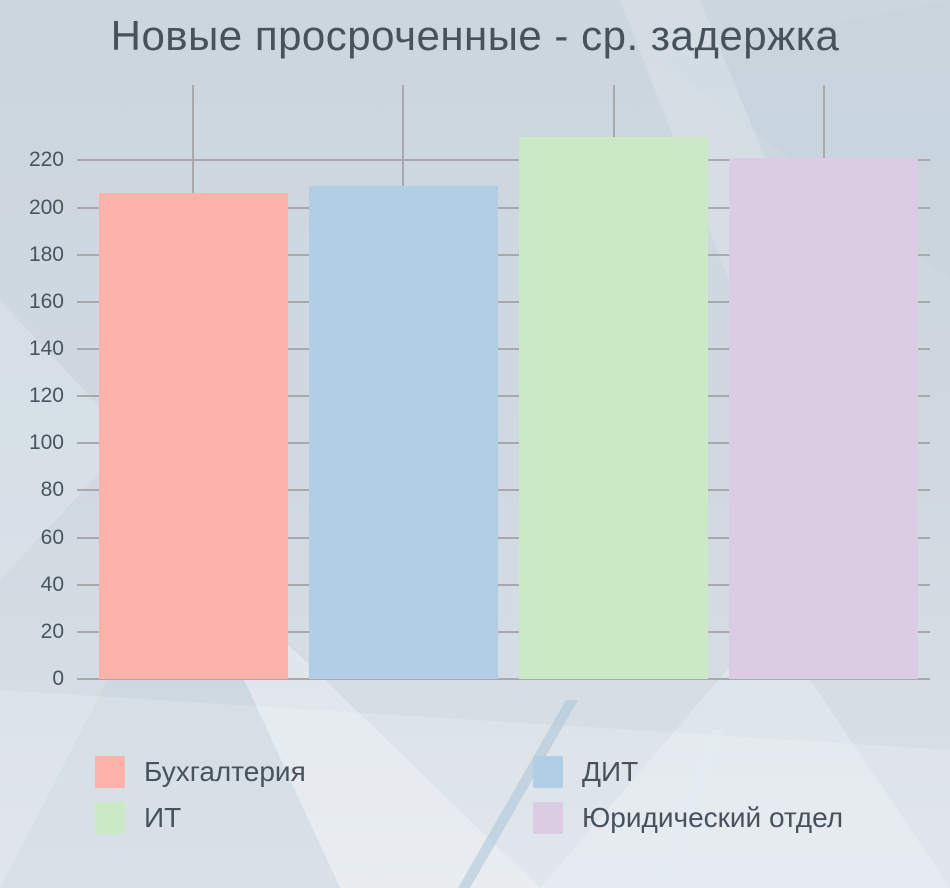 The height and width of the screenshot is (888, 950). Describe the element at coordinates (475, 35) in the screenshot. I see `chart-title: Новые просроченные - ср. задержка` at that location.